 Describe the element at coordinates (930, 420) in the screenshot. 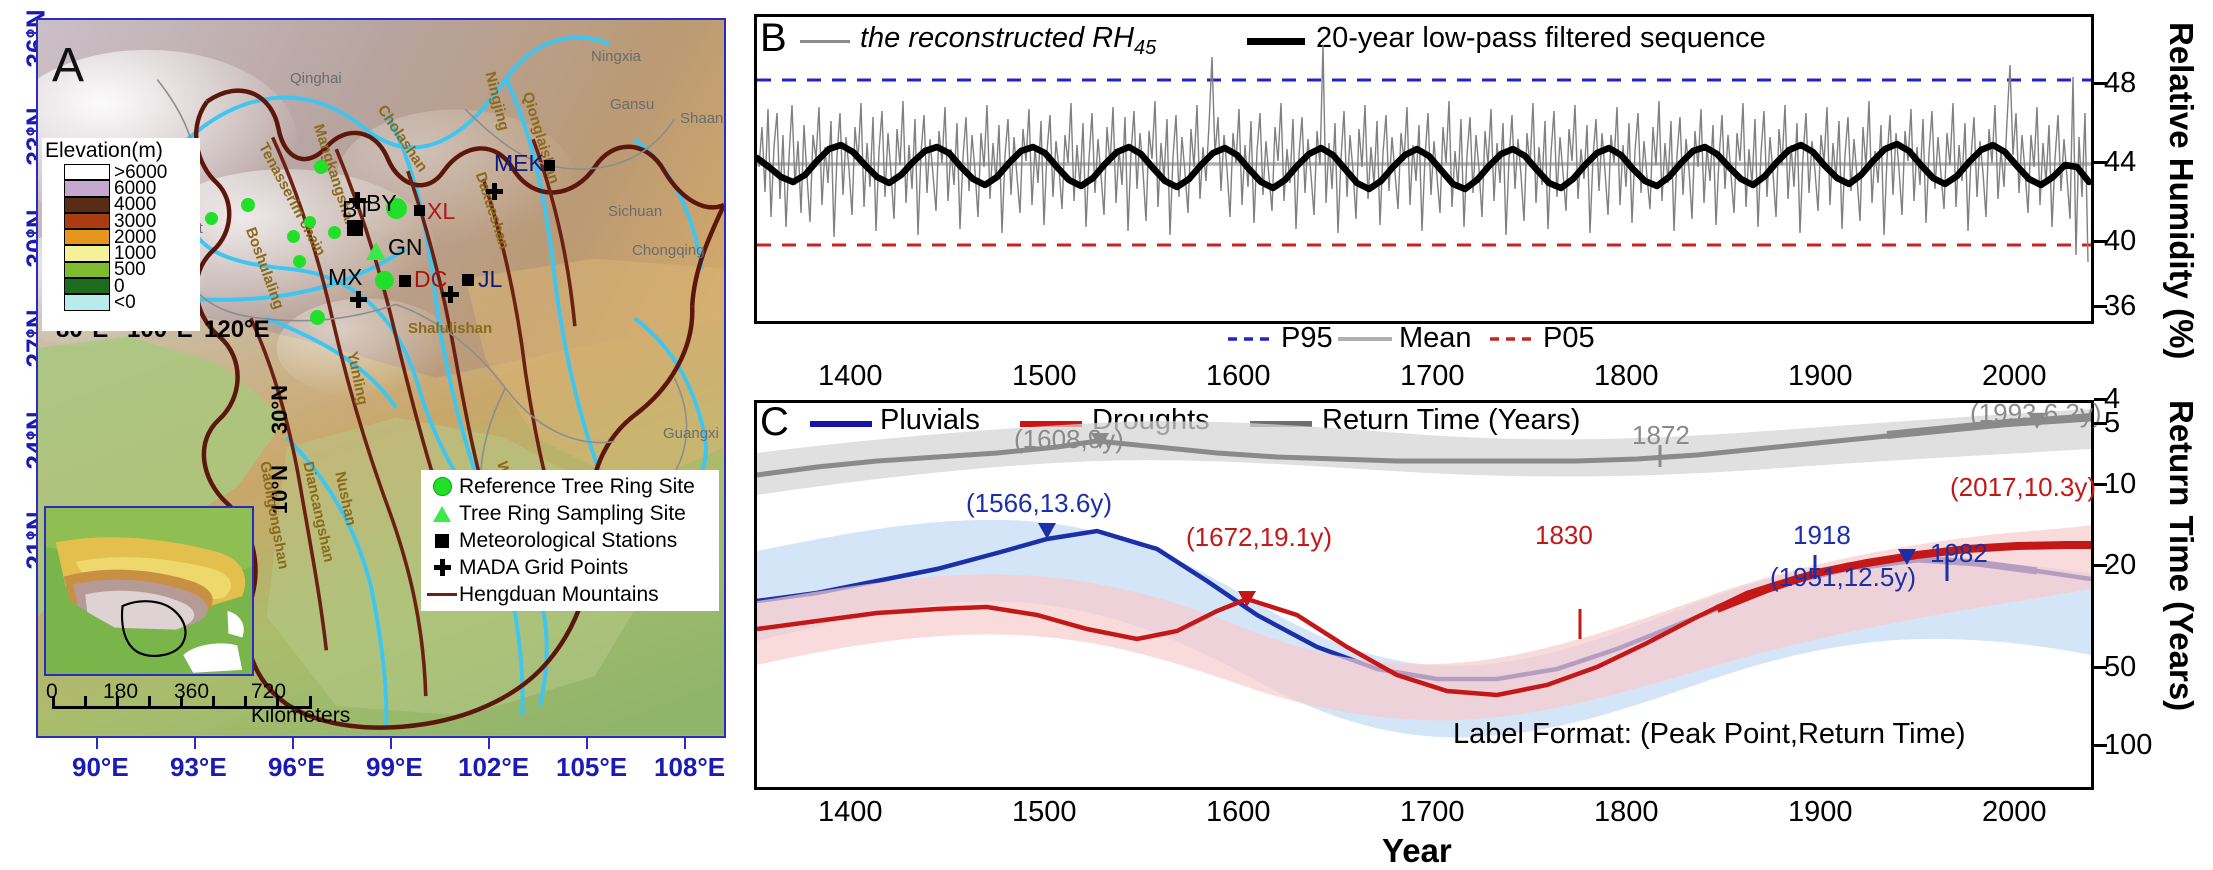

I see `legend-label-pluvials: Pluvials` at that location.